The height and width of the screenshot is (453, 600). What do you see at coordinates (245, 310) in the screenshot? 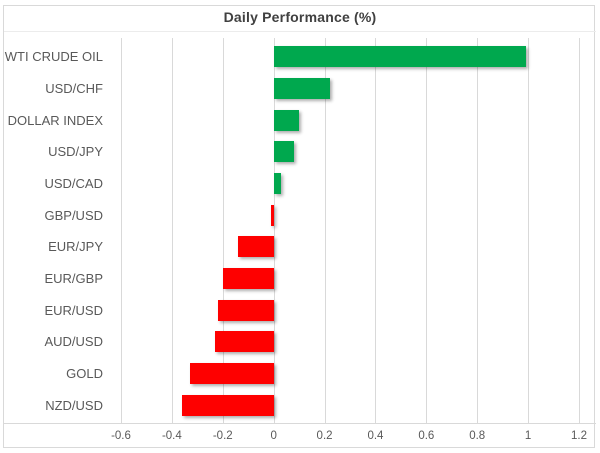
I see `bar-eur-usd` at bounding box center [245, 310].